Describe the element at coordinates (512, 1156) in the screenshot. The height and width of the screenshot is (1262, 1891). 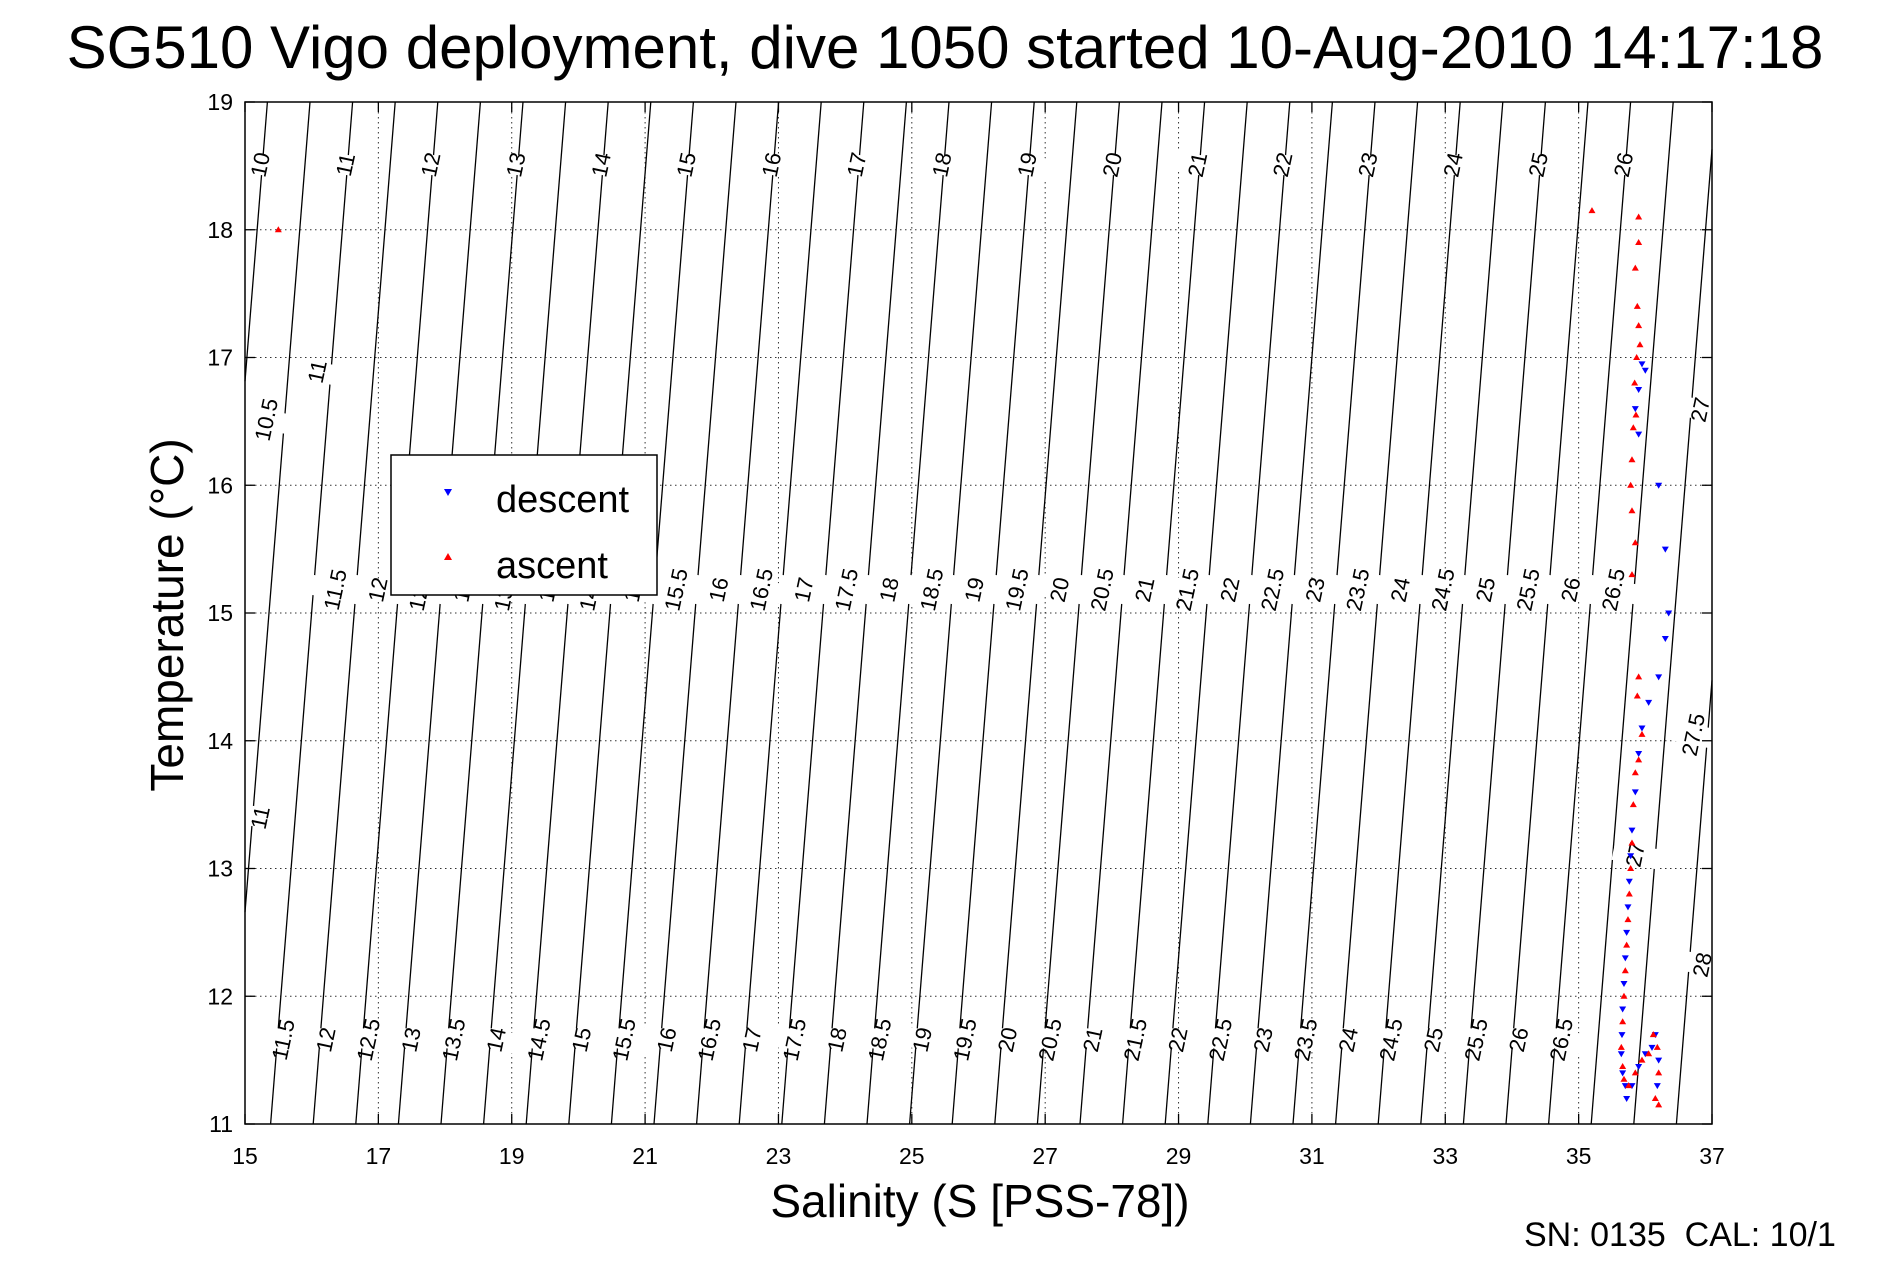
I see `x-tick-label: 19` at that location.